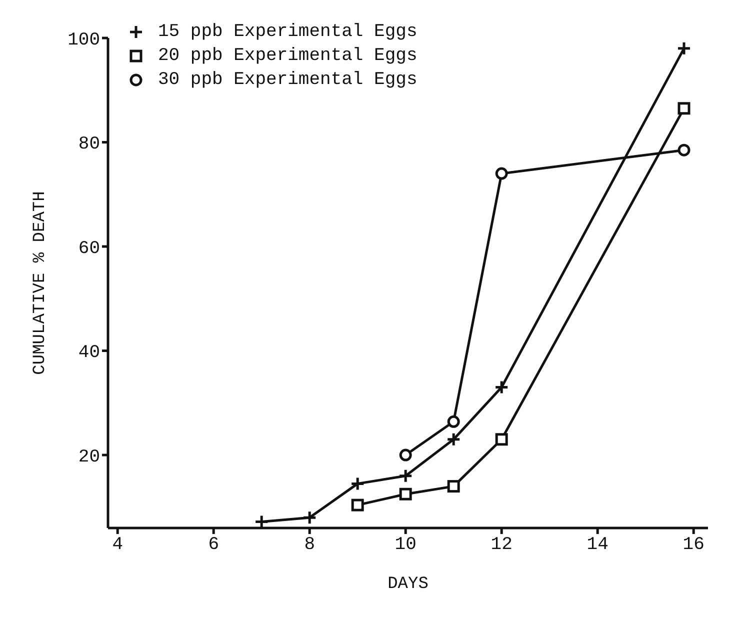  What do you see at coordinates (89, 457) in the screenshot?
I see `y-tick-label: 20` at bounding box center [89, 457].